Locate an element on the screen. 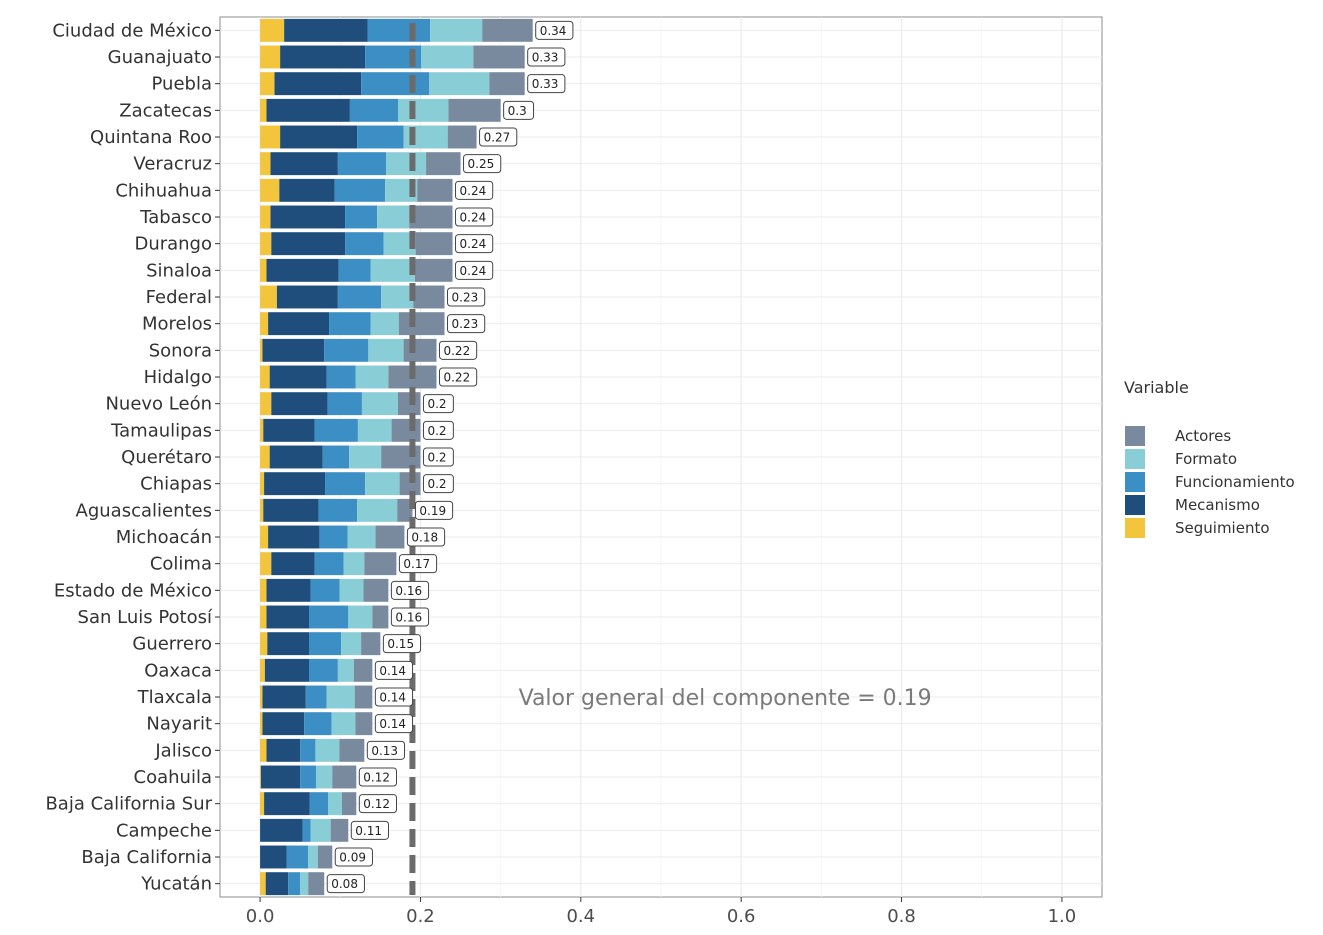 The image size is (1323, 935). x-axis: 0.0 0.2 0.4 0.6 0.8 1.0 is located at coordinates (661, 912).